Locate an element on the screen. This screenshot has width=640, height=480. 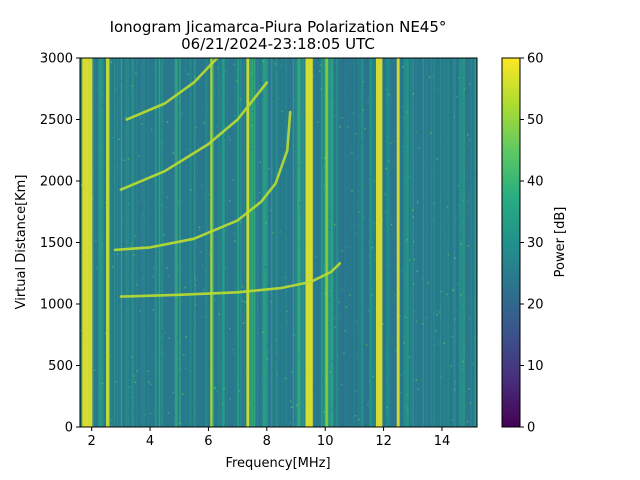
y-axis: 0 500 1000 1500 2000 2500 3000 is located at coordinates (60, 244).